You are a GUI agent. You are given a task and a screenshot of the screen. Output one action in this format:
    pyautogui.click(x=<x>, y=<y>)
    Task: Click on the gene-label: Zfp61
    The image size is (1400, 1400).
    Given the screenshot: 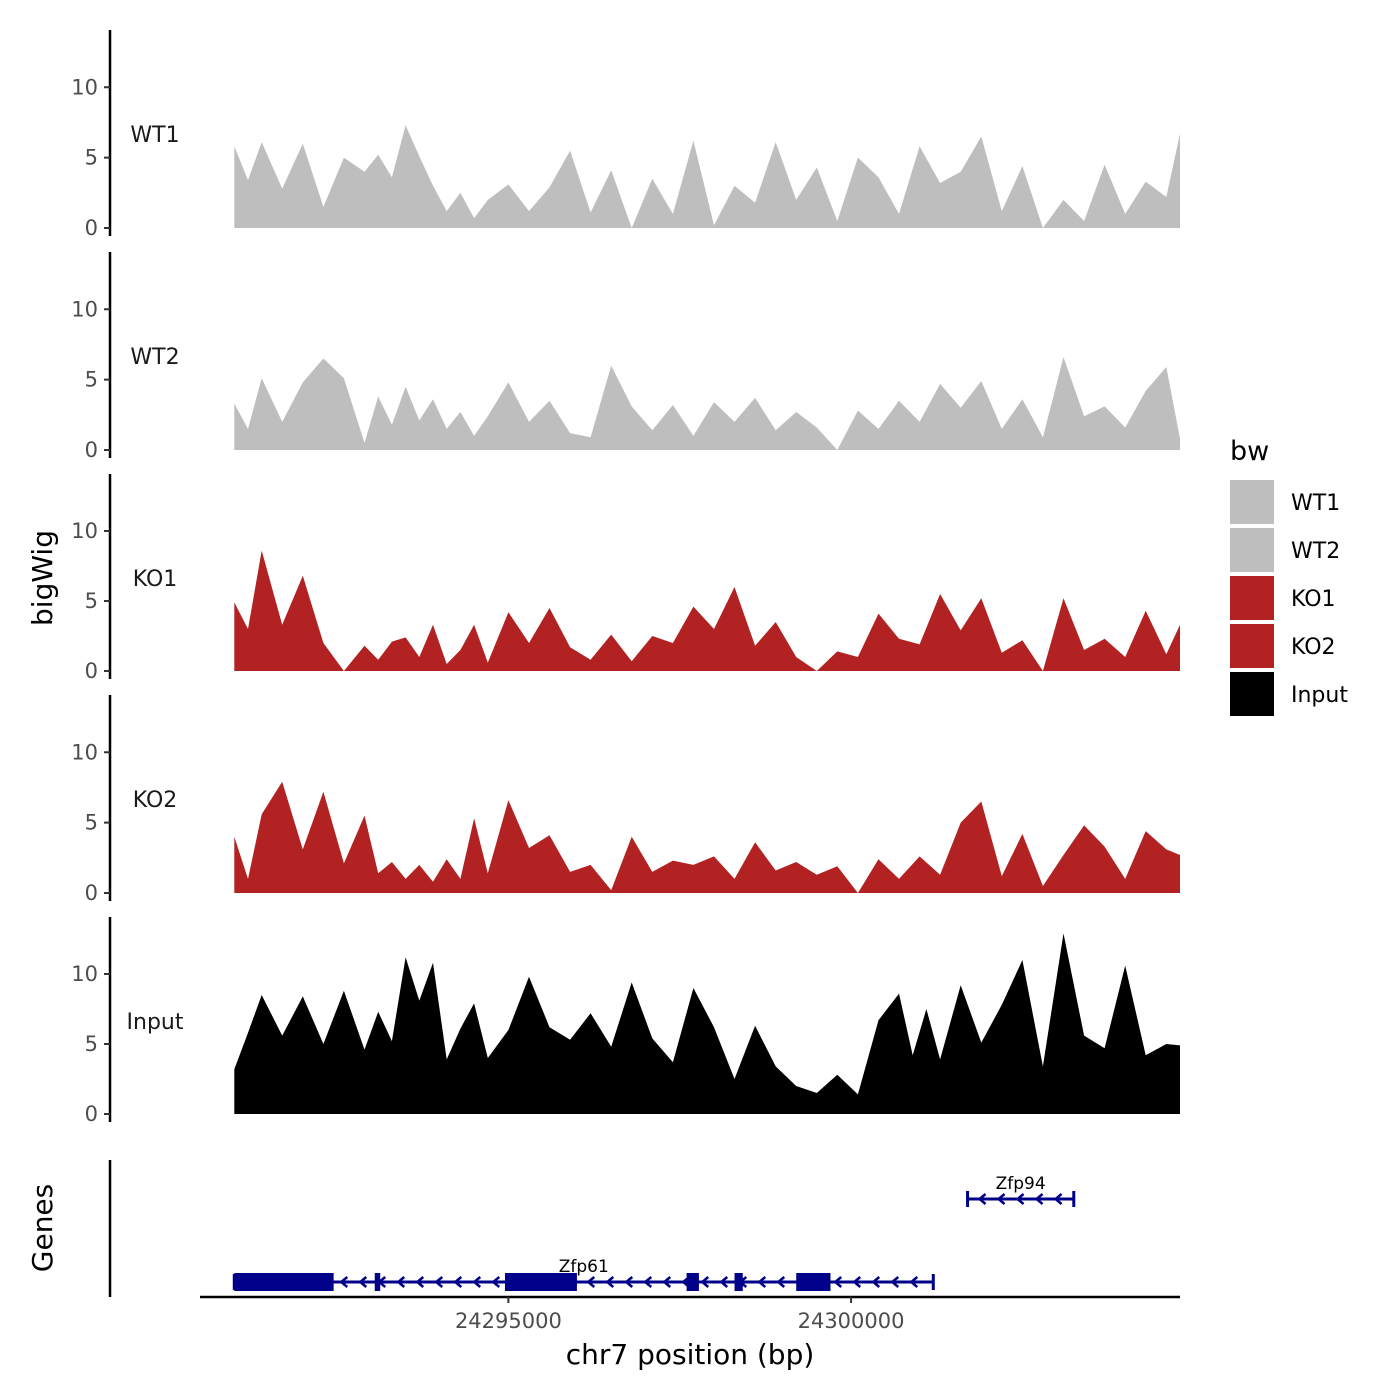 What is the action you would take?
    pyautogui.click(x=584, y=1267)
    